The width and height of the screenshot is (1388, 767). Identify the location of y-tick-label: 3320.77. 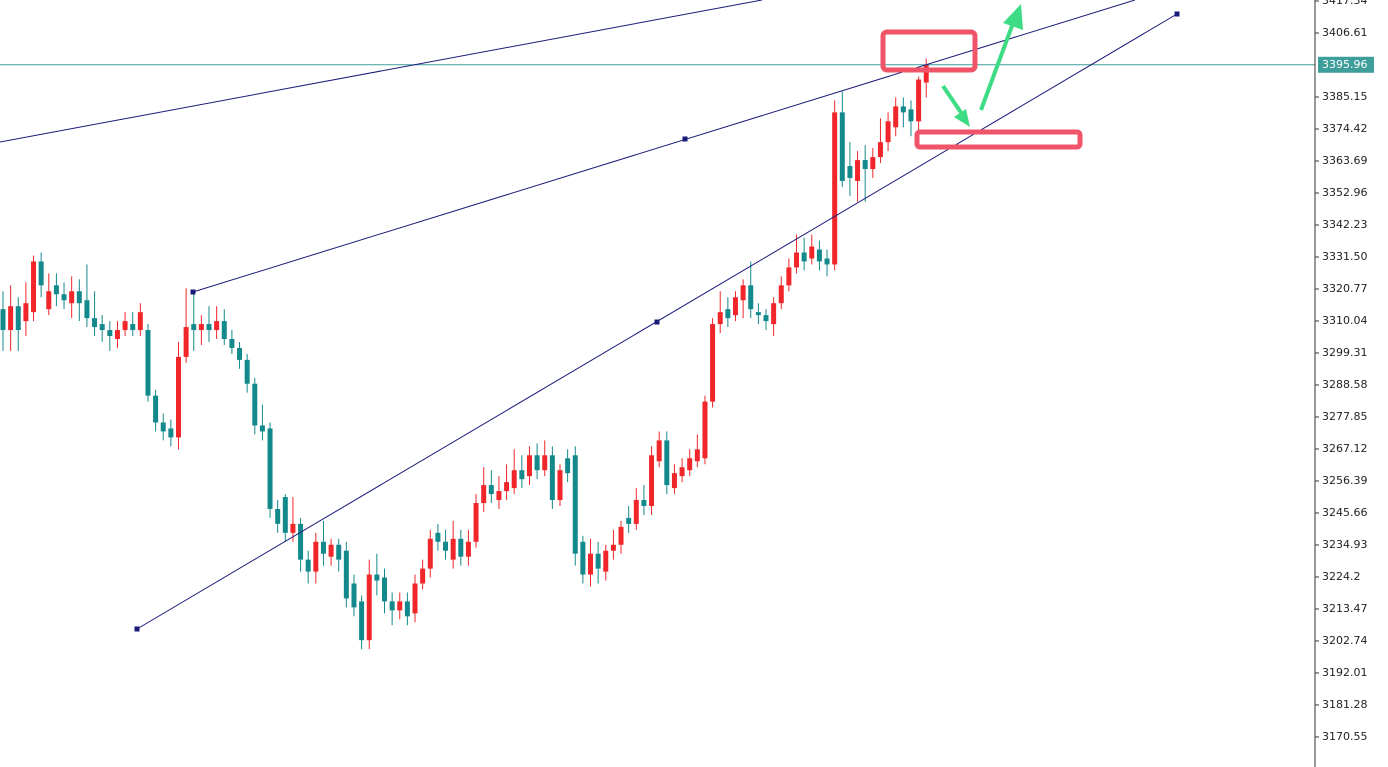
(1345, 288).